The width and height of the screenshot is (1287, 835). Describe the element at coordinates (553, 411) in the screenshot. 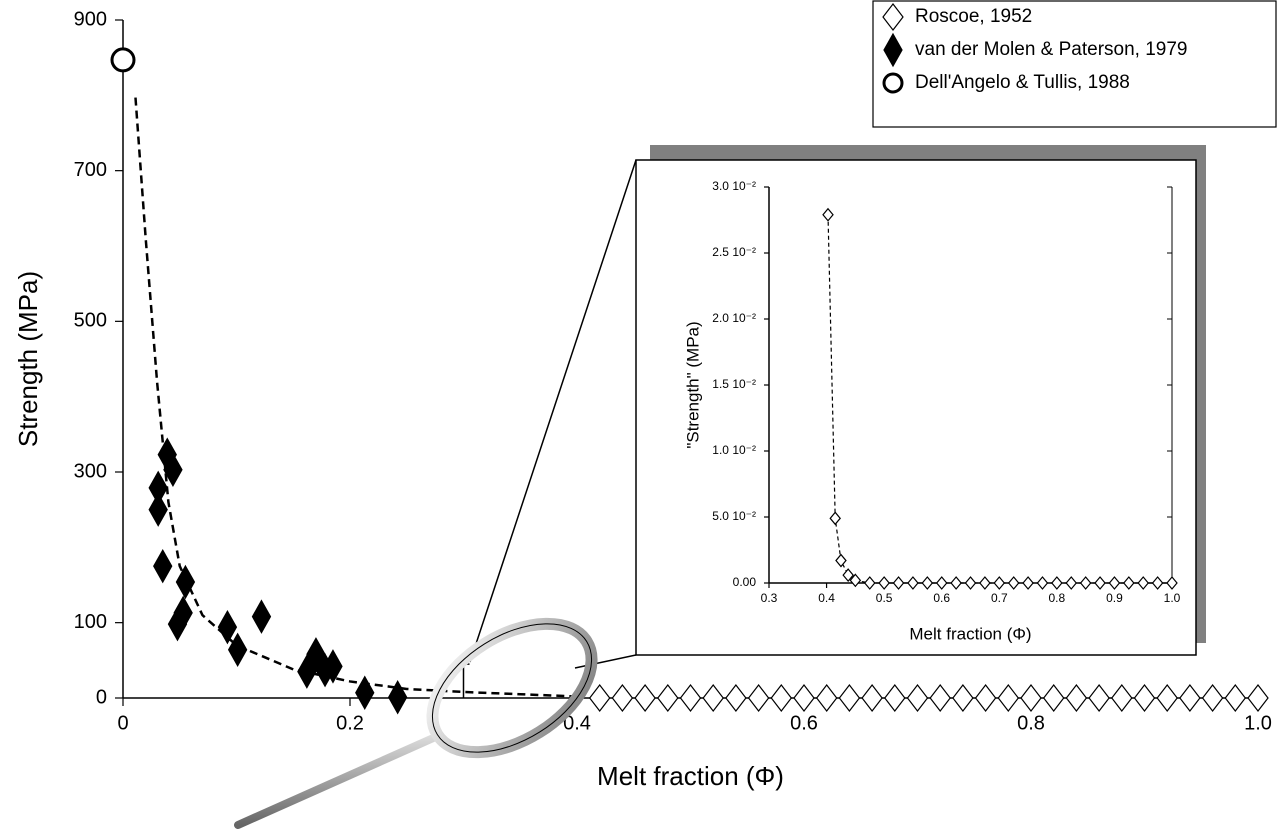

I see `zoom-line` at that location.